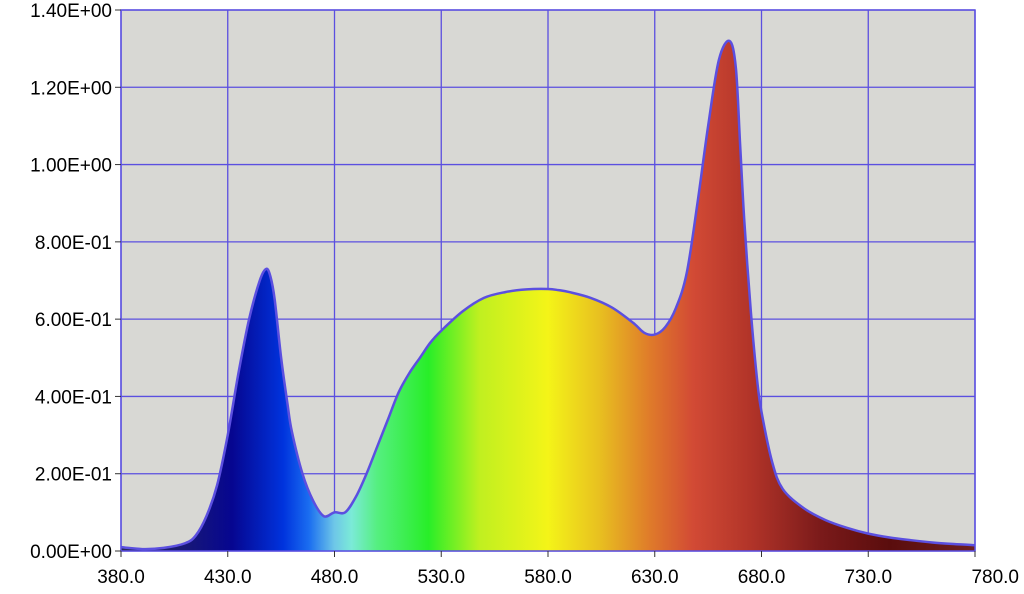  Describe the element at coordinates (71, 552) in the screenshot. I see `y-tick-label: 0.00E+00` at that location.